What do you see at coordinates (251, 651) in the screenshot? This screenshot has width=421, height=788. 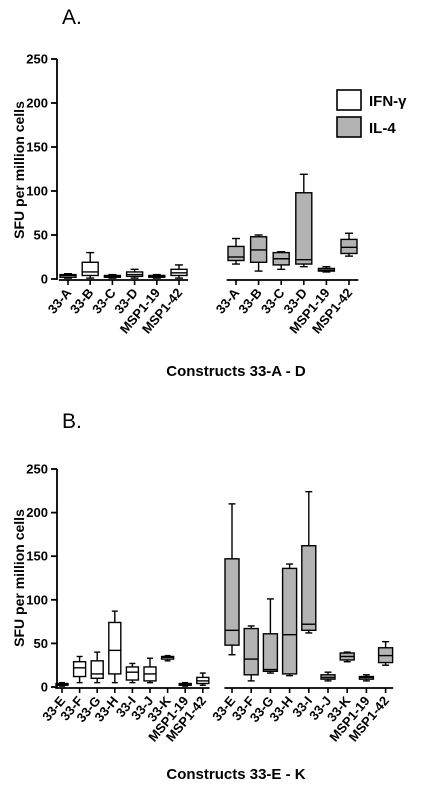 I see `box-il4-33-f` at bounding box center [251, 651].